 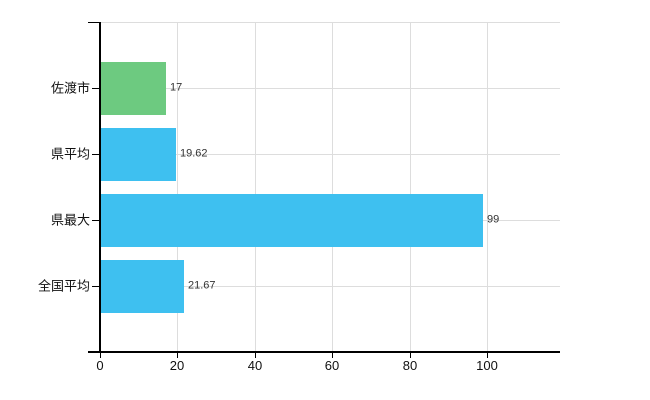 What do you see at coordinates (70, 220) in the screenshot?
I see `category-label: 県最大` at bounding box center [70, 220].